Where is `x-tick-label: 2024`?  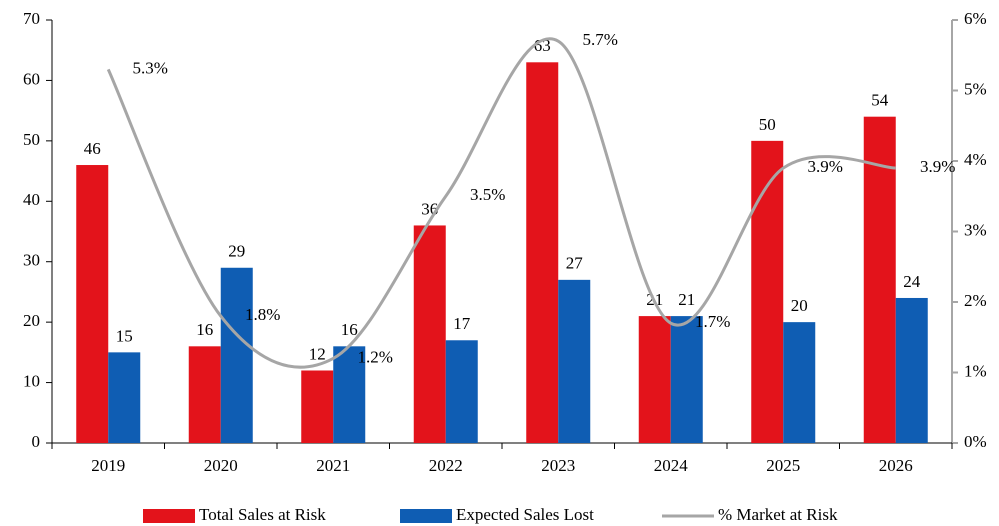 x-tick-label: 2024 is located at coordinates (671, 465).